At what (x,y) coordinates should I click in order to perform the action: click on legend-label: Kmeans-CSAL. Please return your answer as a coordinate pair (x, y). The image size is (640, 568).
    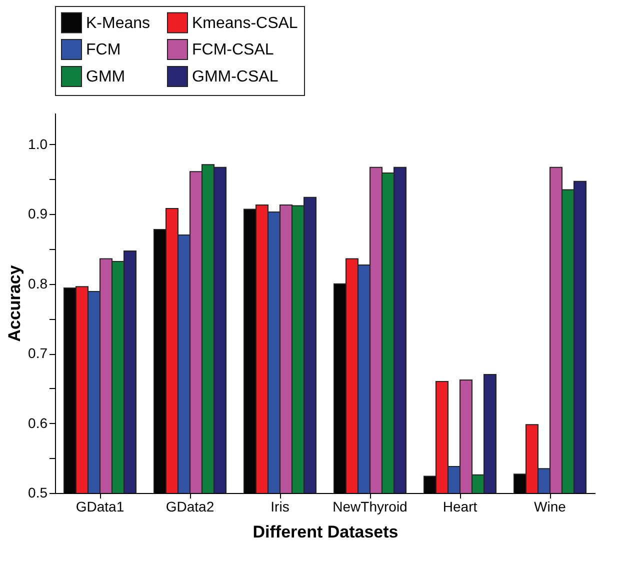
    Looking at the image, I should click on (245, 23).